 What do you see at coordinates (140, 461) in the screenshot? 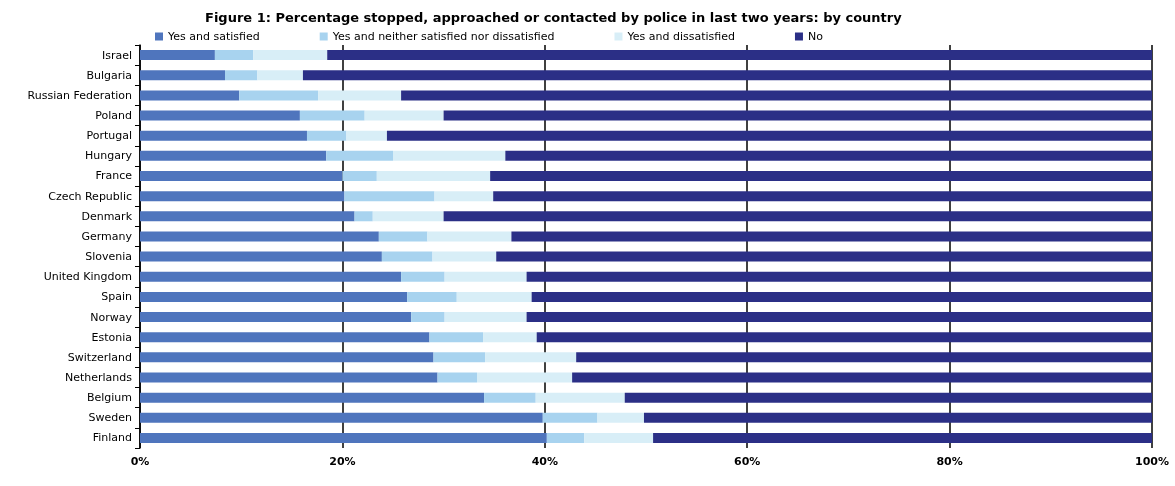
I see `x-tick-label: 0%` at bounding box center [140, 461].